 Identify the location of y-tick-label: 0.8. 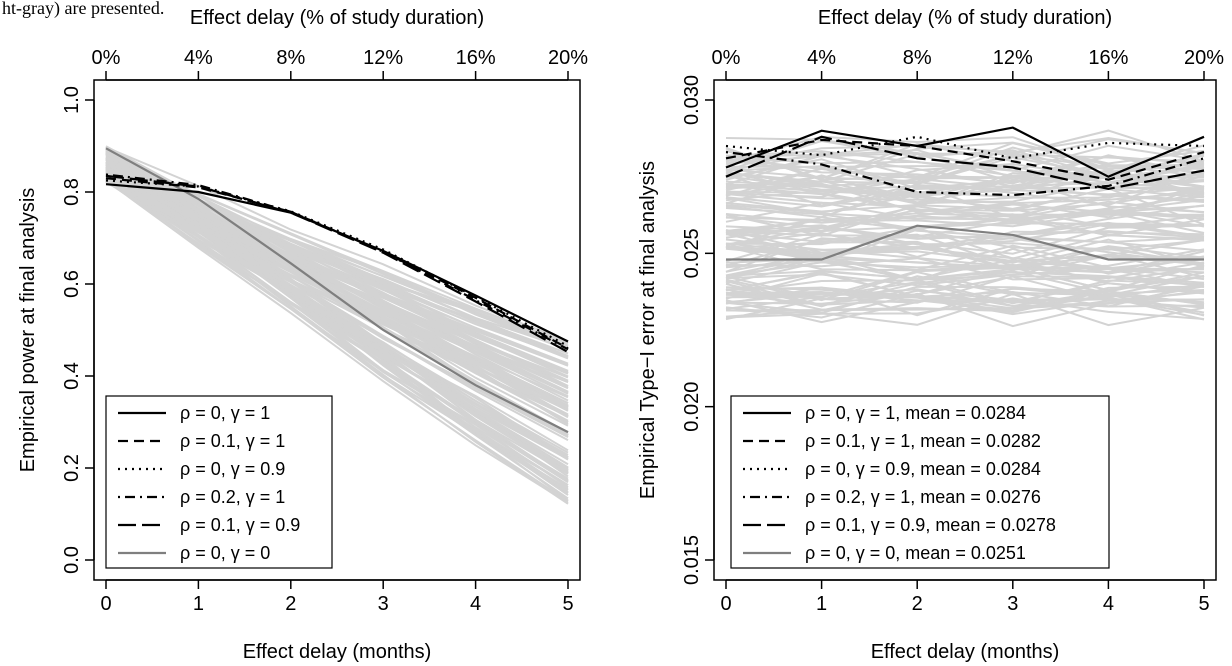
(72, 192).